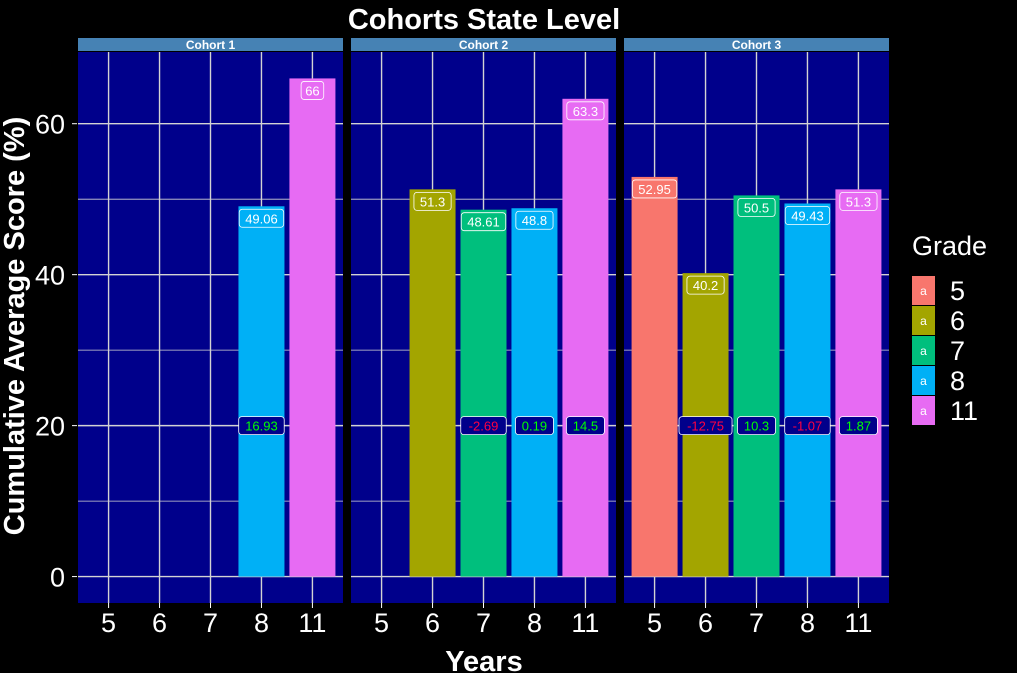  What do you see at coordinates (50, 427) in the screenshot?
I see `y-tick-label: 20` at bounding box center [50, 427].